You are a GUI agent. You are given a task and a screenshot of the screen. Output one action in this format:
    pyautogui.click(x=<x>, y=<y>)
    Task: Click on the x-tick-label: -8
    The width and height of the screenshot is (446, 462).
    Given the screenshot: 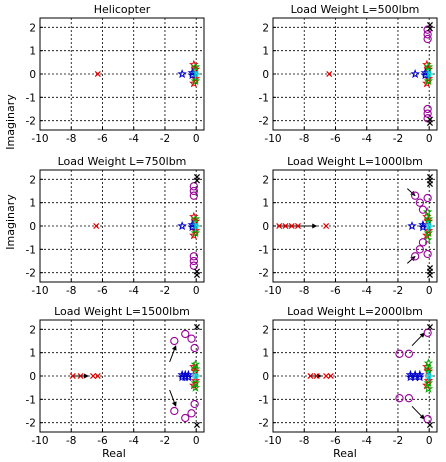 What is the action you would take?
    pyautogui.click(x=71, y=291)
    